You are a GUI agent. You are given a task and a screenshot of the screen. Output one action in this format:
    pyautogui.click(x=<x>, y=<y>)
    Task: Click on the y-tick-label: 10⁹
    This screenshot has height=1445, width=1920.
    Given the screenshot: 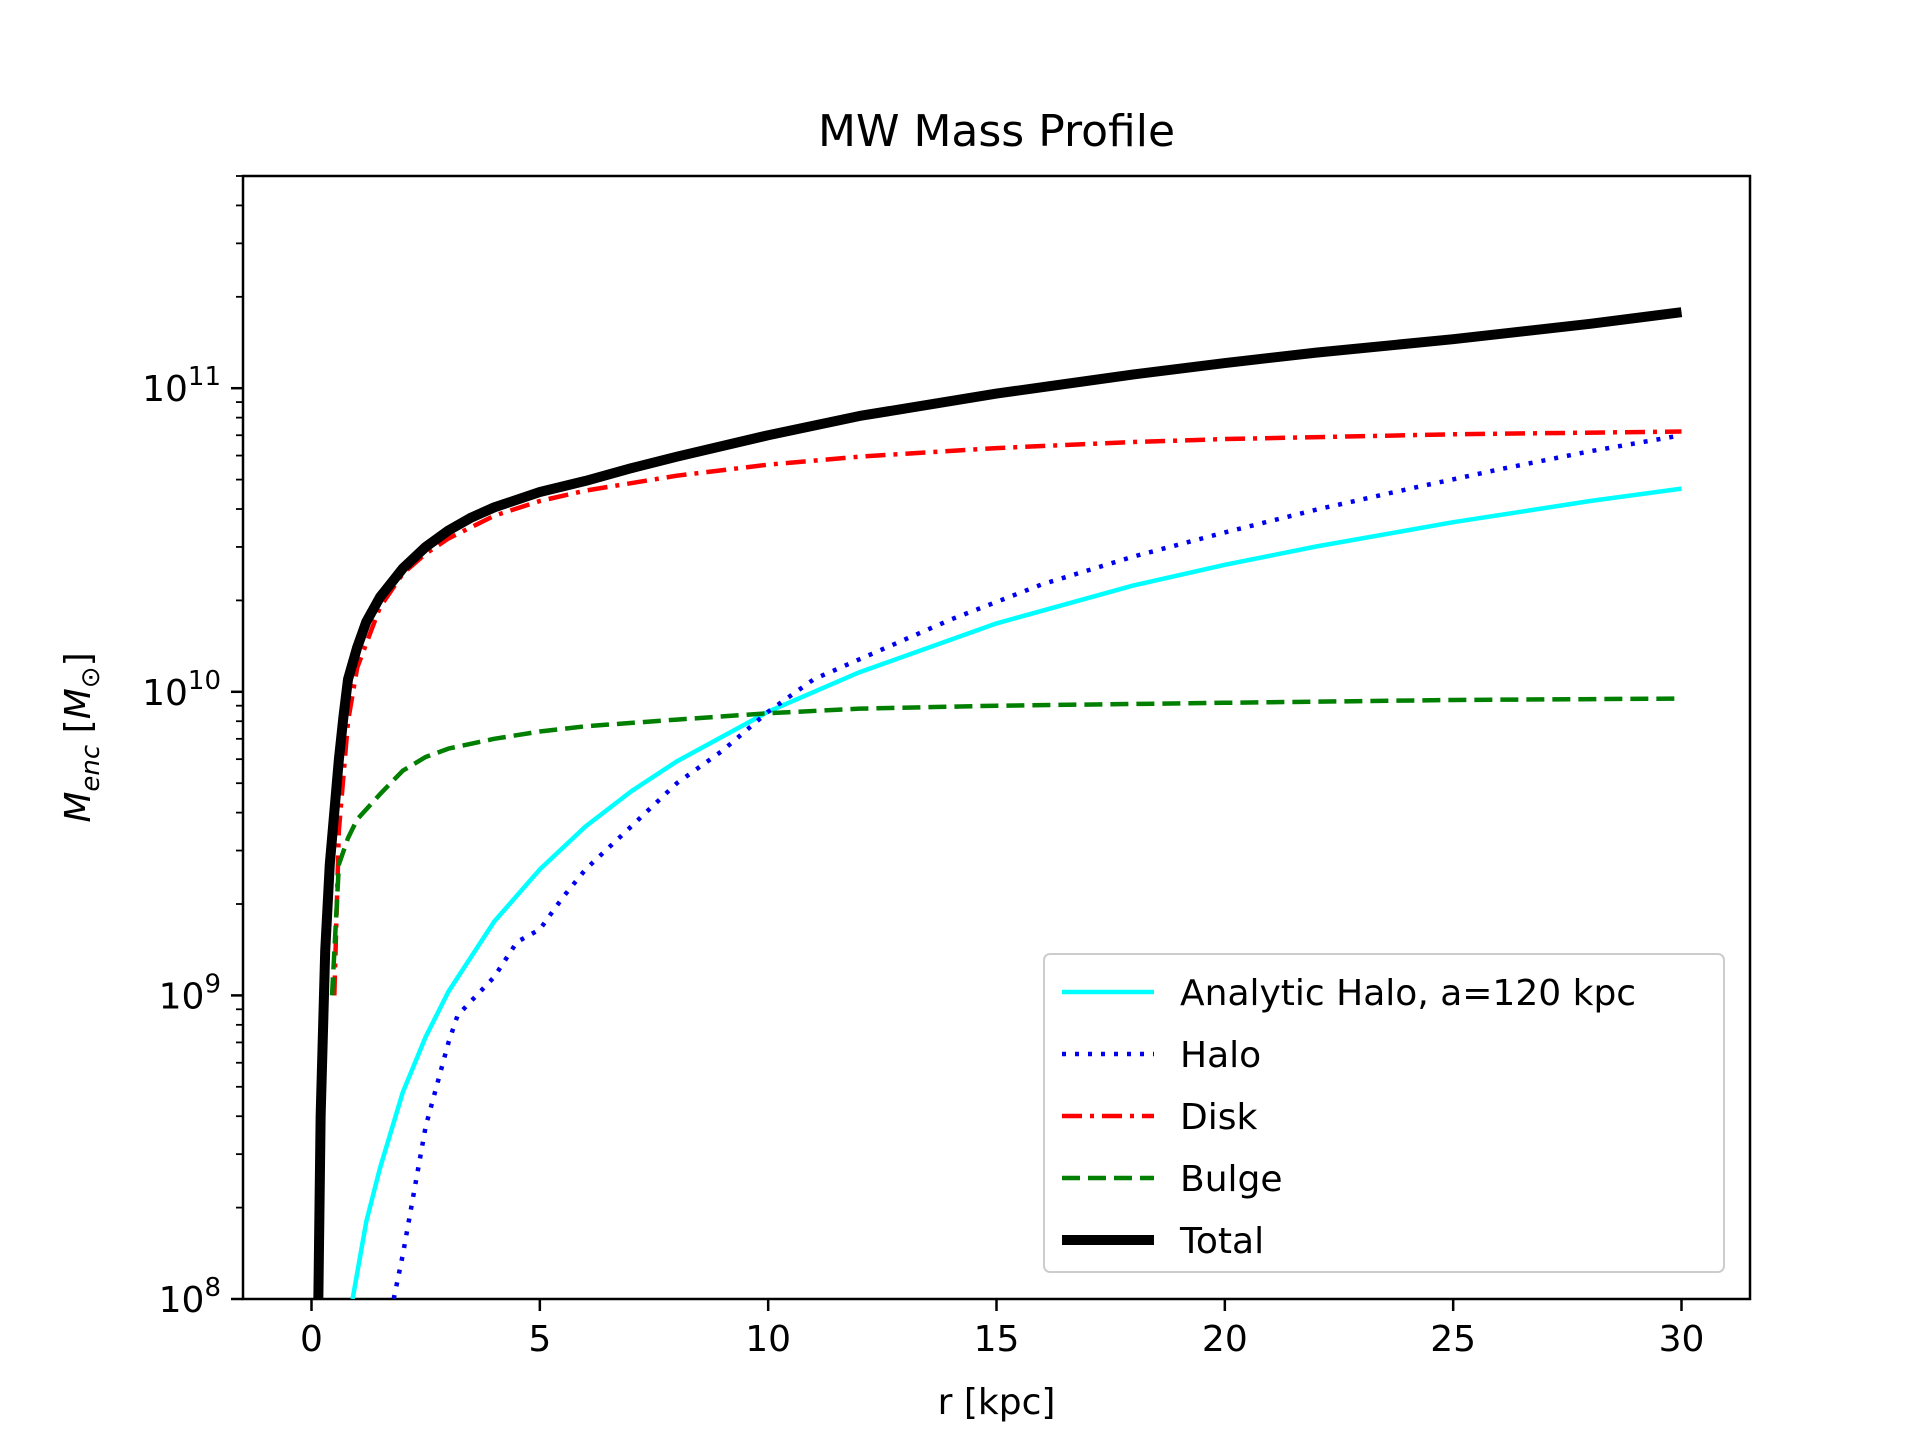 What is the action you would take?
    pyautogui.click(x=190, y=993)
    